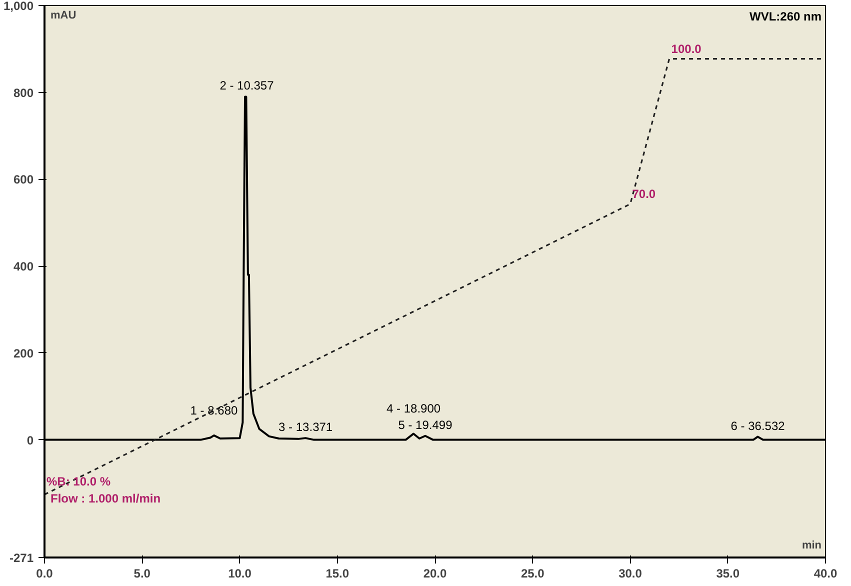 The width and height of the screenshot is (851, 586). I want to click on annotation: 2 - 10.357, so click(247, 85).